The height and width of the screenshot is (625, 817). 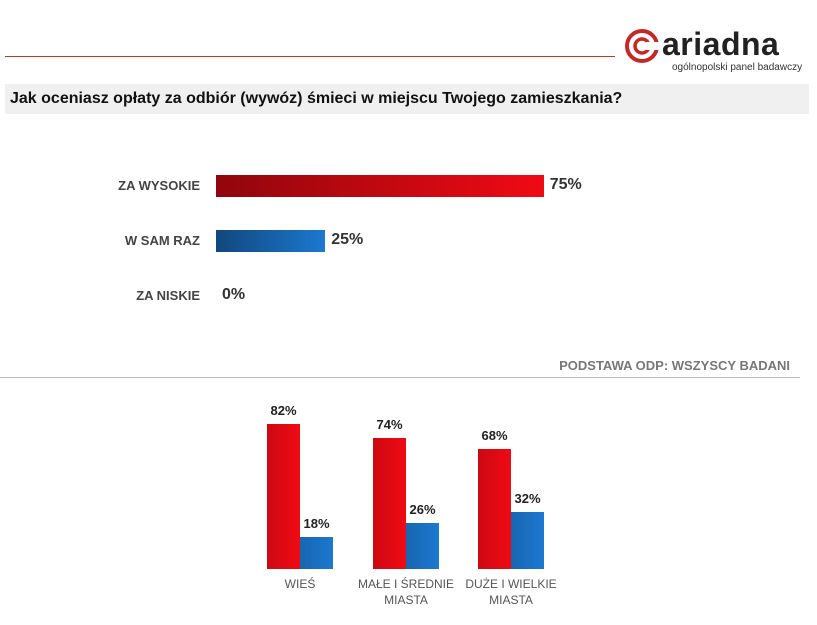 I want to click on value-label: 26%, so click(x=422, y=509).